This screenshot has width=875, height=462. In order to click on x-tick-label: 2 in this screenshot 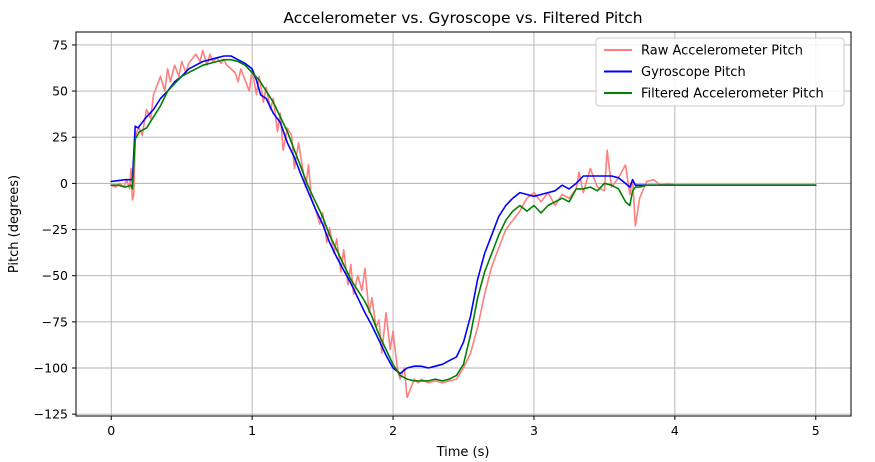, I will do `click(393, 430)`.